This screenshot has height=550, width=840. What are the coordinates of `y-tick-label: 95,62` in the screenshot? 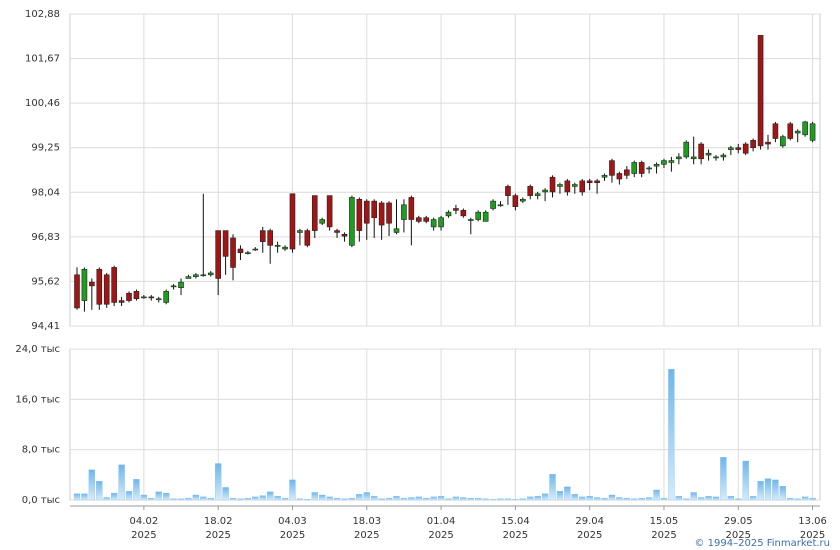 It's located at (45, 281).